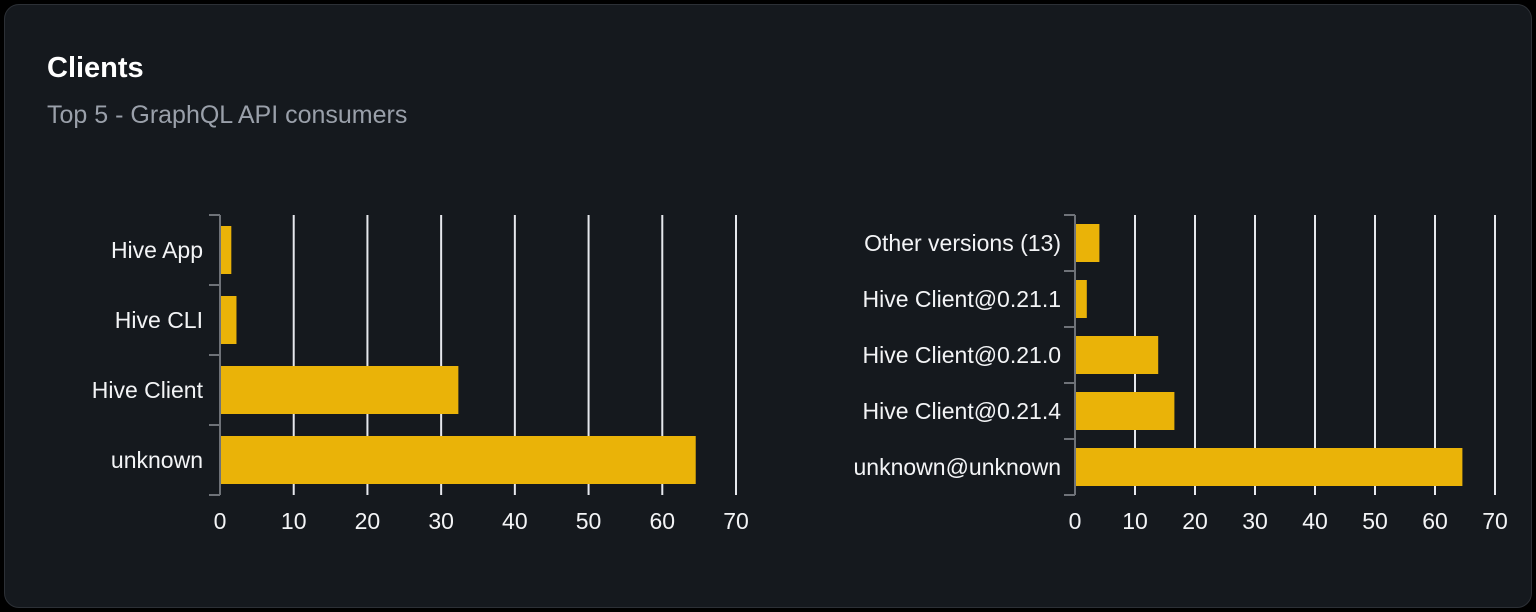  I want to click on card-title: Clients, so click(95, 68).